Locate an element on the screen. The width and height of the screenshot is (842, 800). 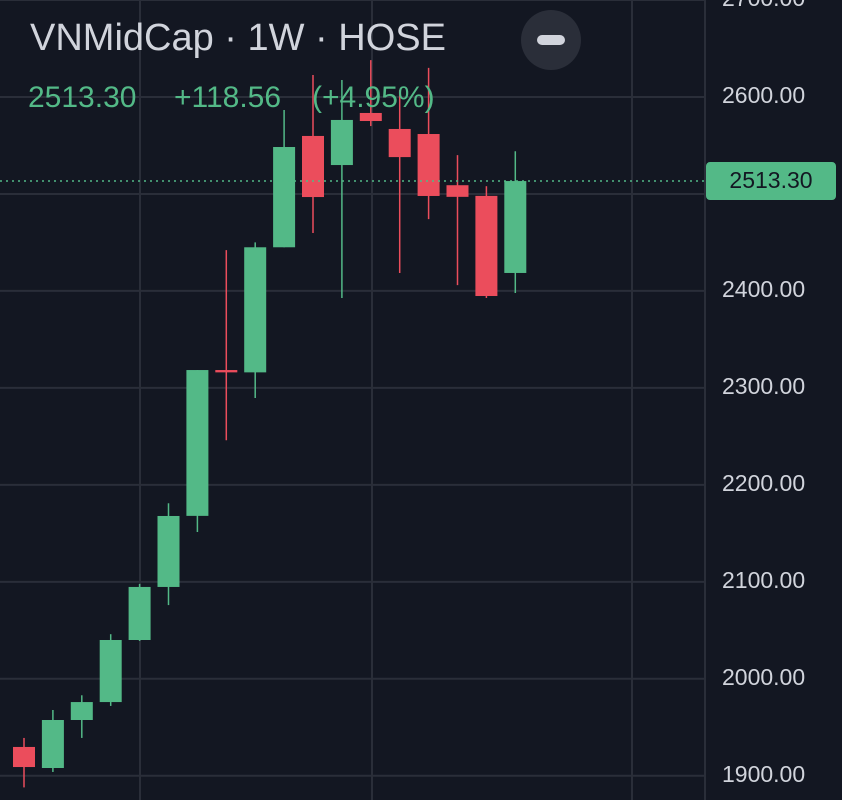
last-price-badge-label: 2513.30 is located at coordinates (770, 180).